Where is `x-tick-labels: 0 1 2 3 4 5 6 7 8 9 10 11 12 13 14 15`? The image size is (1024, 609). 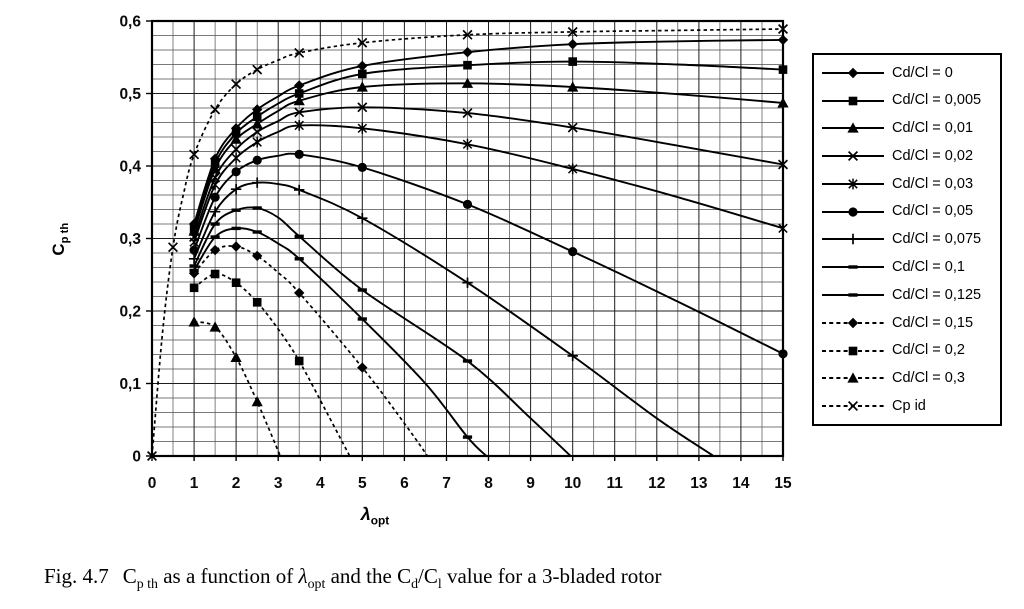 x-tick-labels: 0 1 2 3 4 5 6 7 8 9 10 11 12 13 14 15 is located at coordinates (470, 483).